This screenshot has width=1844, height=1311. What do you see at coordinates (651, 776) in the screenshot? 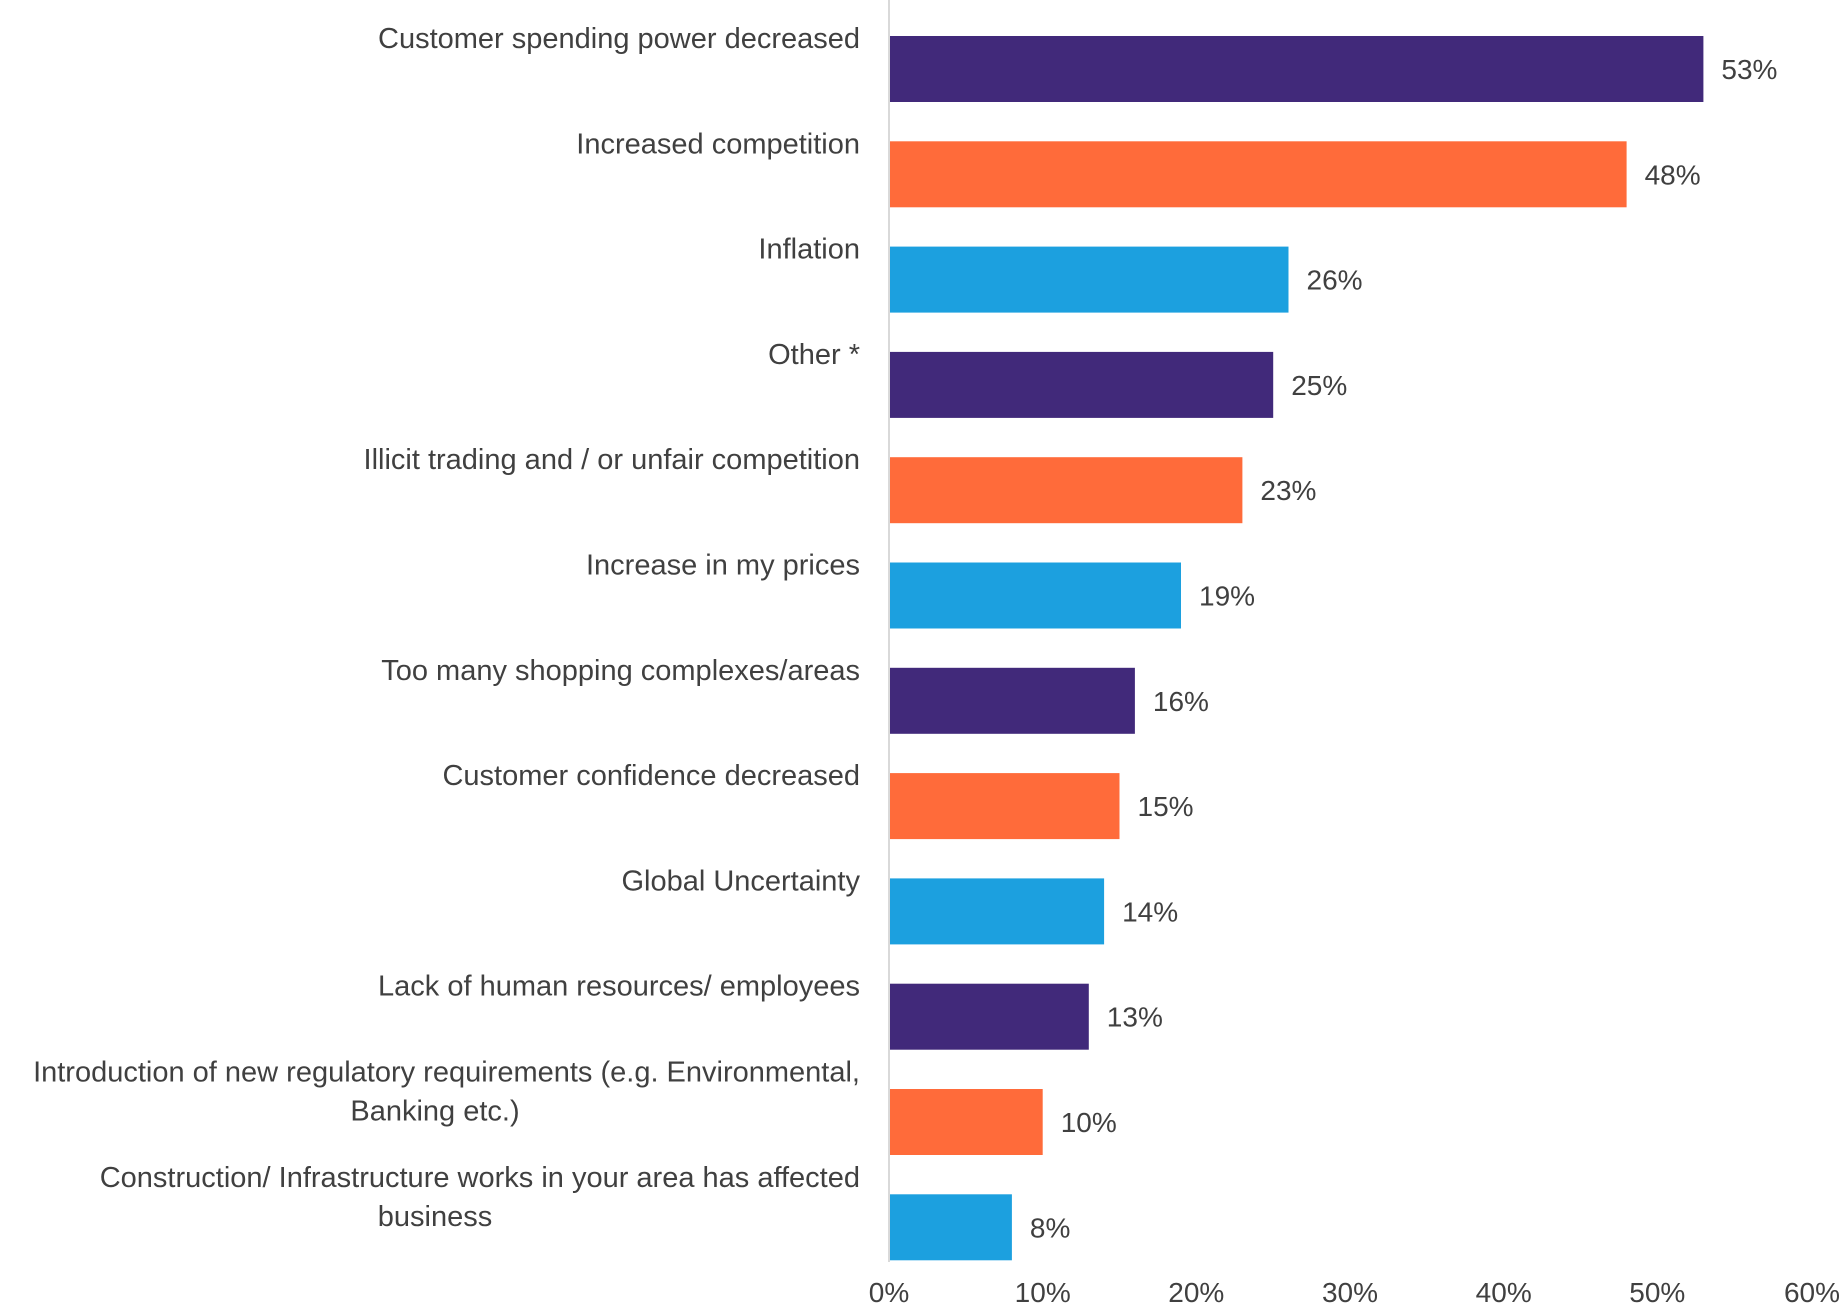
I see `category-label-7-line-0: Customer confidence decreased` at bounding box center [651, 776].